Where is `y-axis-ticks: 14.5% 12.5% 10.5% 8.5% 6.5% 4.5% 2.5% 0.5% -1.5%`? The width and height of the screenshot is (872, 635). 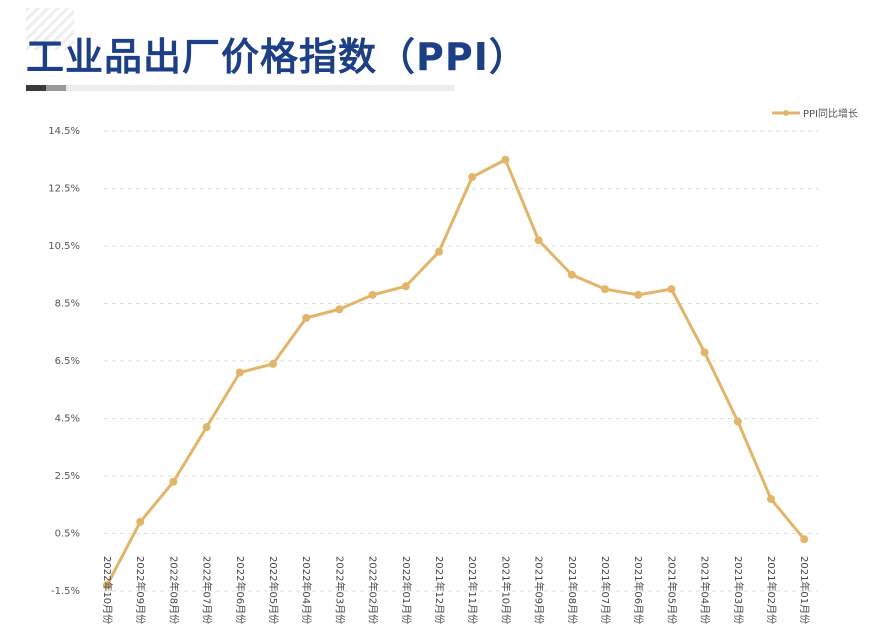
y-axis-ticks: 14.5% 12.5% 10.5% 8.5% 6.5% 4.5% 2.5% 0.5% -1.5% is located at coordinates (64, 361).